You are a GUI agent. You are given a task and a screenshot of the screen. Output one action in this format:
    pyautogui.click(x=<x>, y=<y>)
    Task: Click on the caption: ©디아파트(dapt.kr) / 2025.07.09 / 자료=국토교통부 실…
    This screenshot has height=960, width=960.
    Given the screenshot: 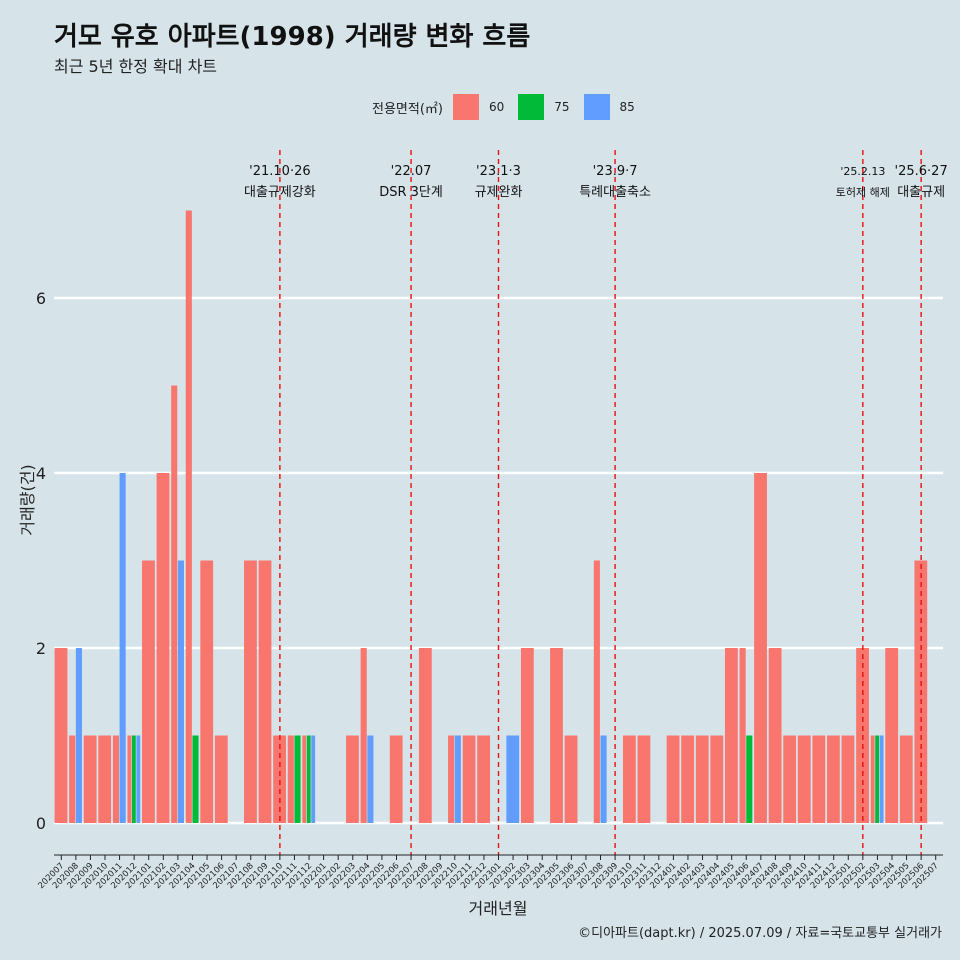 What is the action you would take?
    pyautogui.click(x=760, y=933)
    